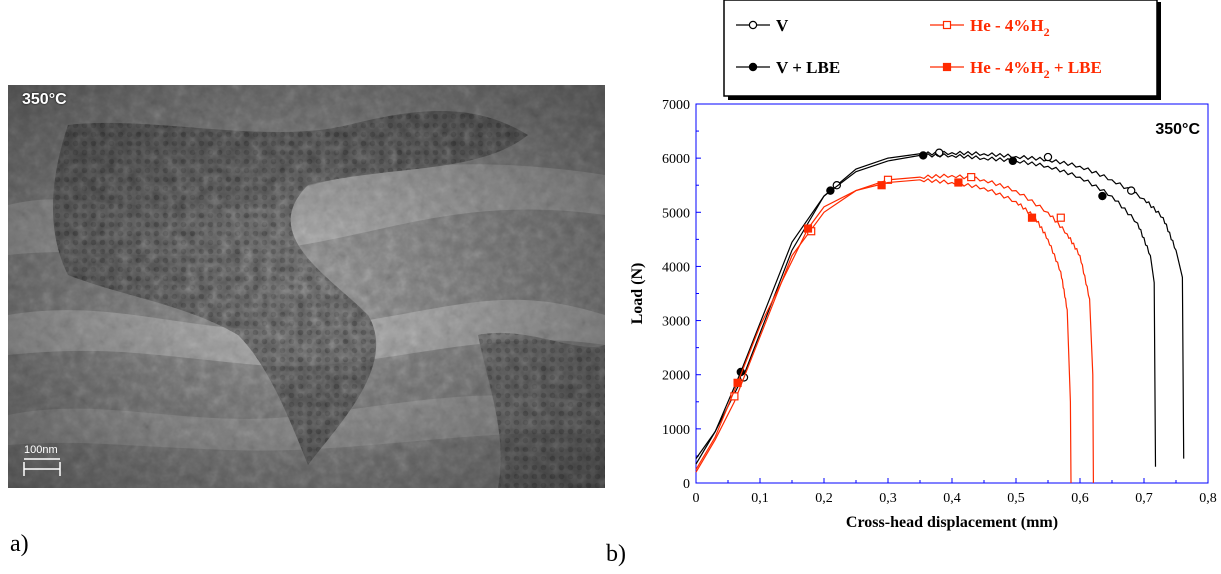 This screenshot has height=574, width=1221. What do you see at coordinates (676, 159) in the screenshot?
I see `y-tick-label: 6000` at bounding box center [676, 159].